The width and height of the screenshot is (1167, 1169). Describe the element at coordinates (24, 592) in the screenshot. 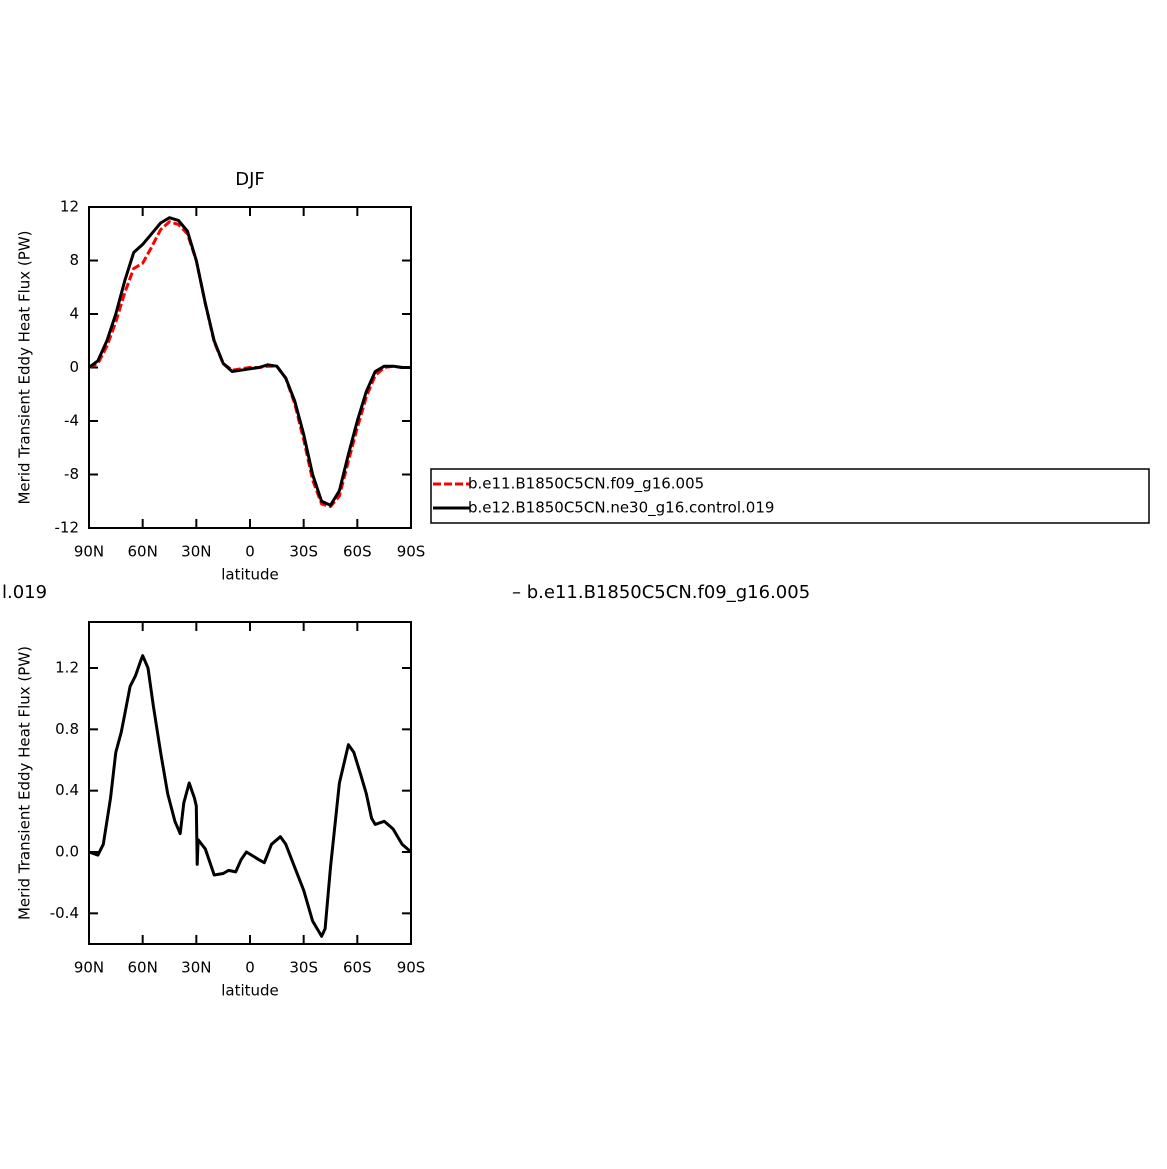

I see `chart-title-left: l.019` at that location.